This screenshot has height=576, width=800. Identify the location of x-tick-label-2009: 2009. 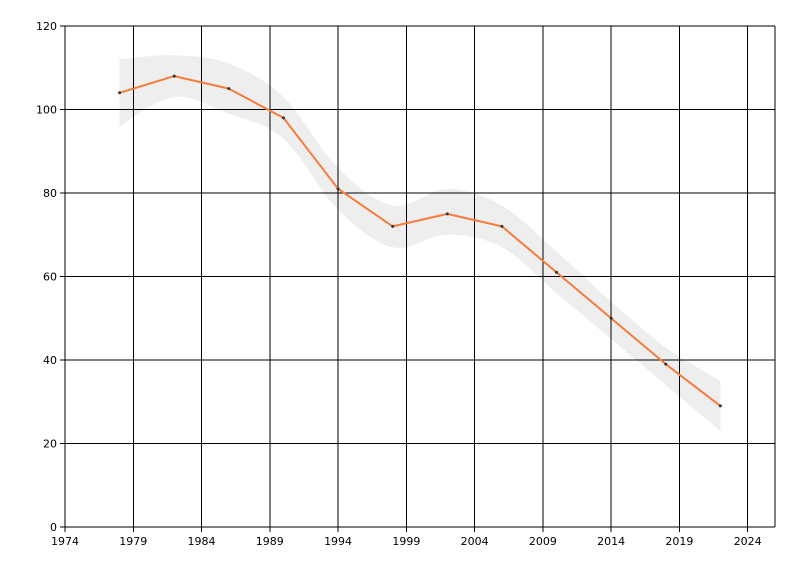
(543, 541).